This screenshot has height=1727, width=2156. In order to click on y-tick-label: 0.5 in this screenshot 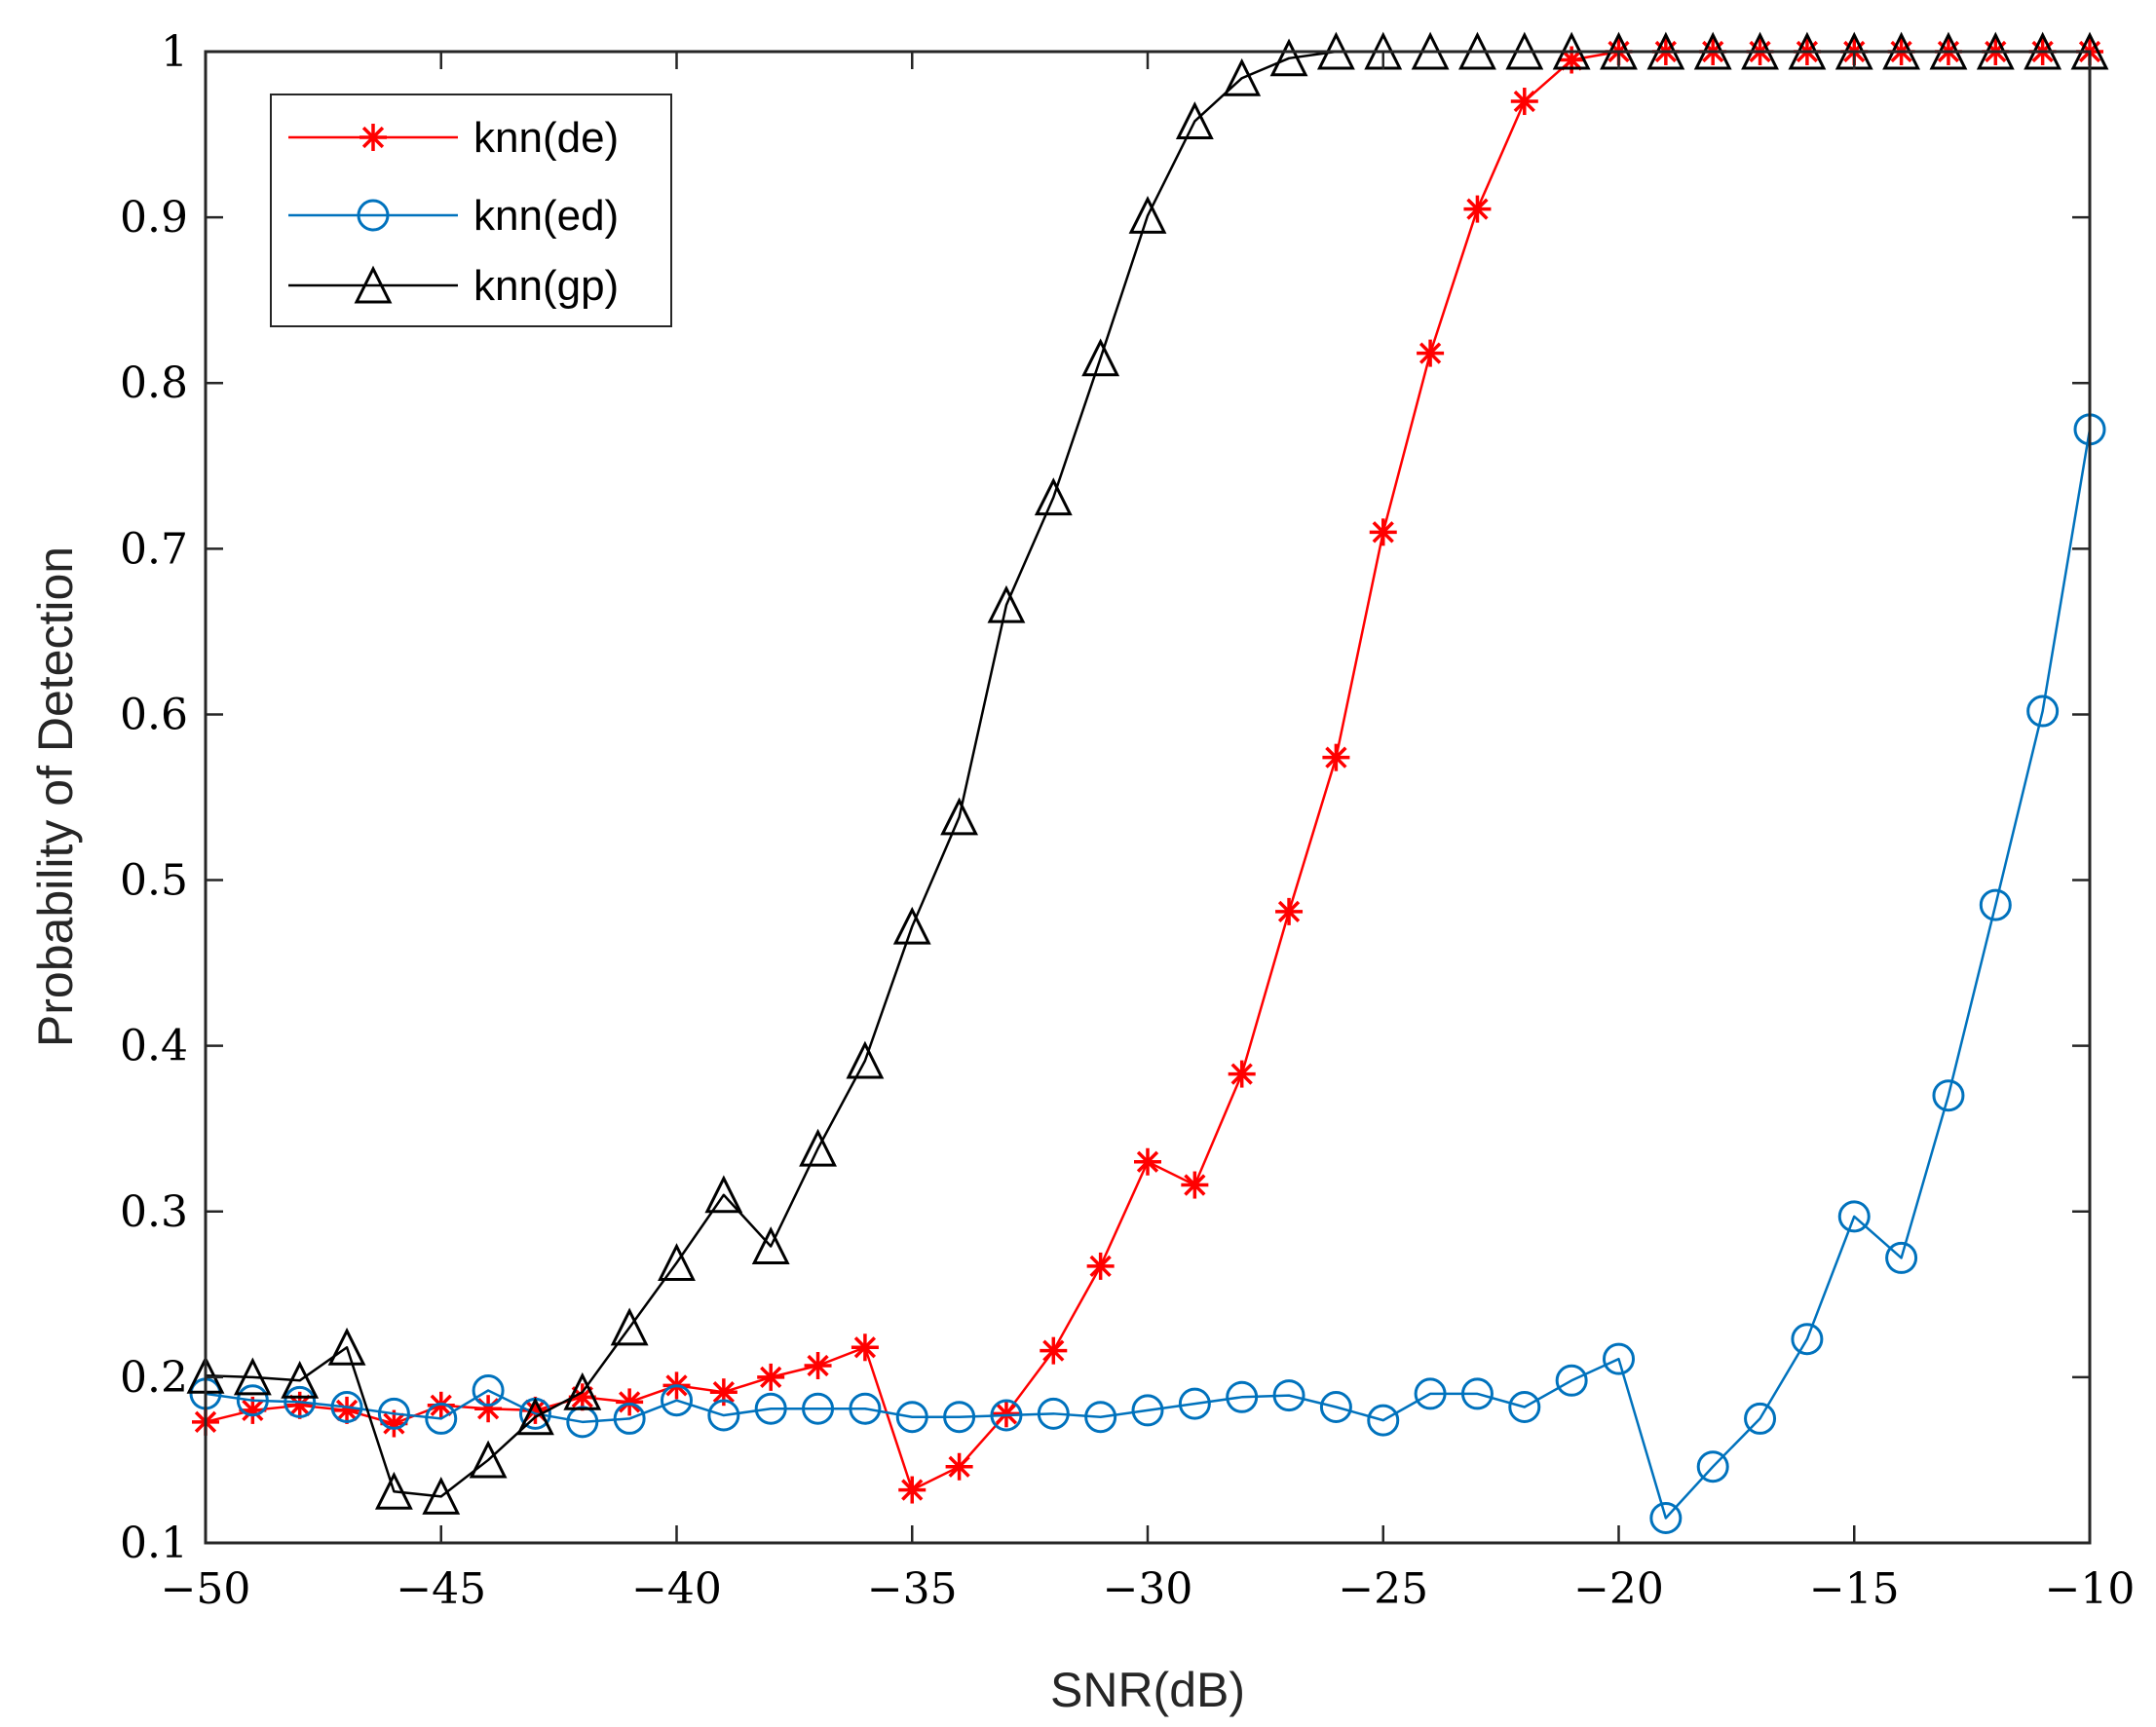, I will do `click(154, 881)`.